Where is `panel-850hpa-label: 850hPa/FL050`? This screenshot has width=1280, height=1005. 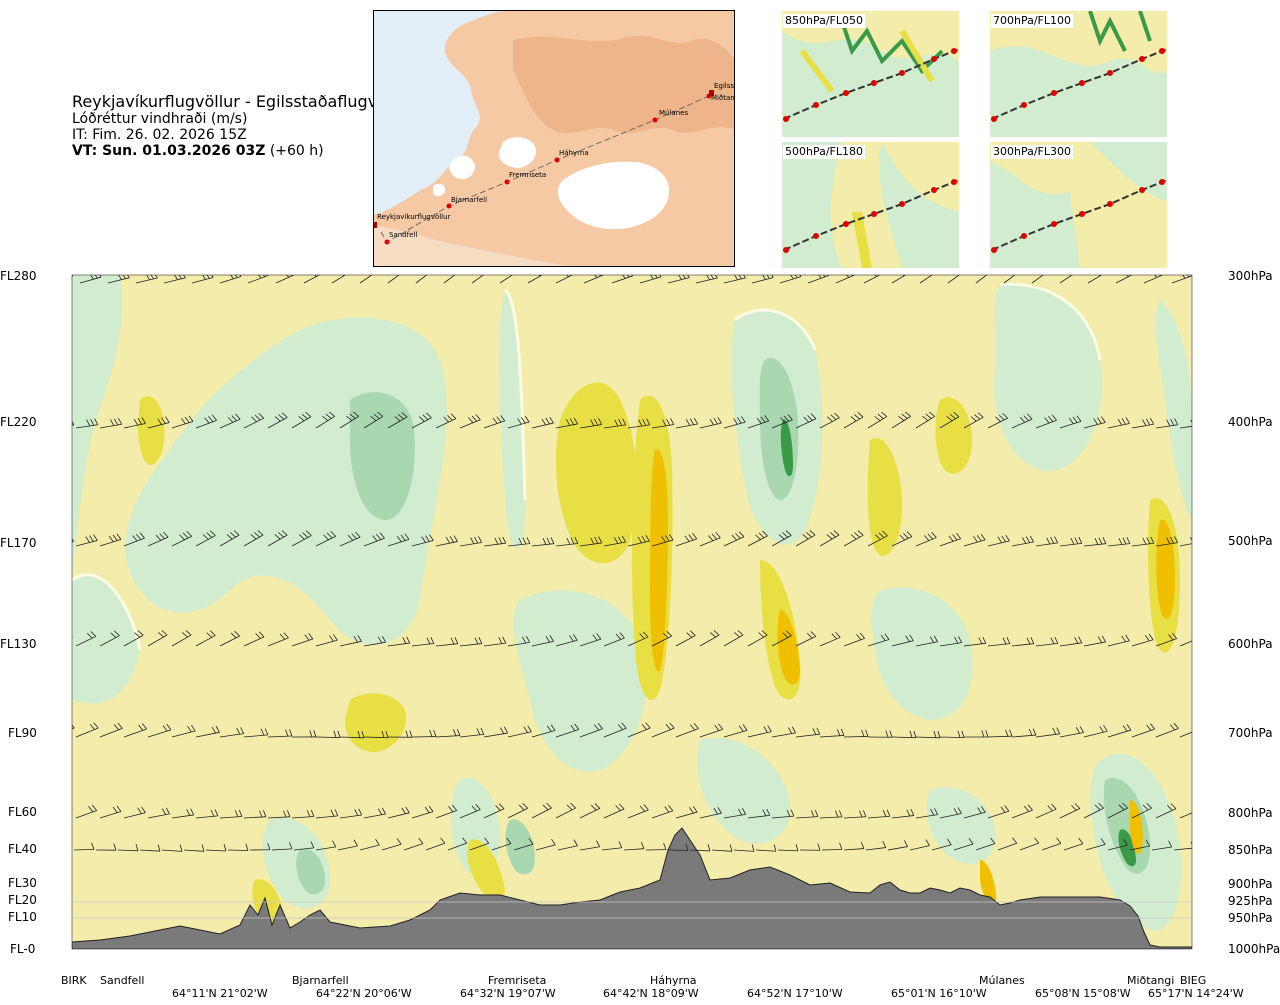 panel-850hpa-label: 850hPa/FL050 is located at coordinates (824, 21).